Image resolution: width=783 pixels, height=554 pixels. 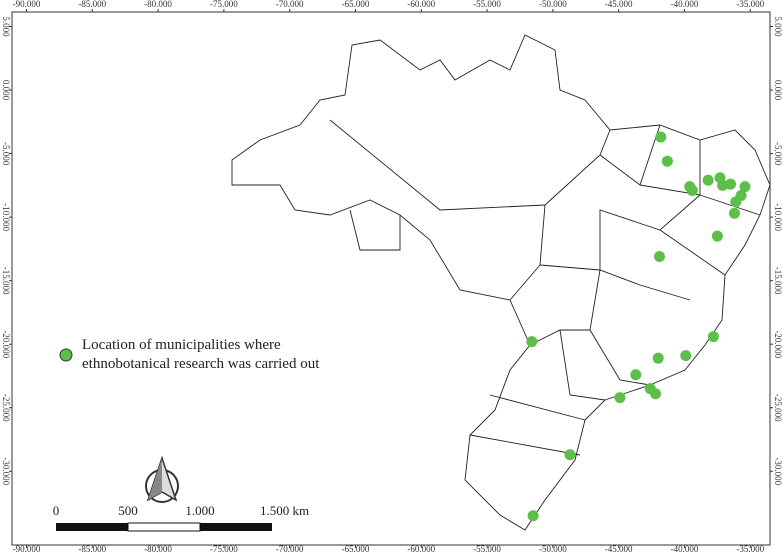 What do you see at coordinates (199, 510) in the screenshot?
I see `scale-label: 1.000` at bounding box center [199, 510].